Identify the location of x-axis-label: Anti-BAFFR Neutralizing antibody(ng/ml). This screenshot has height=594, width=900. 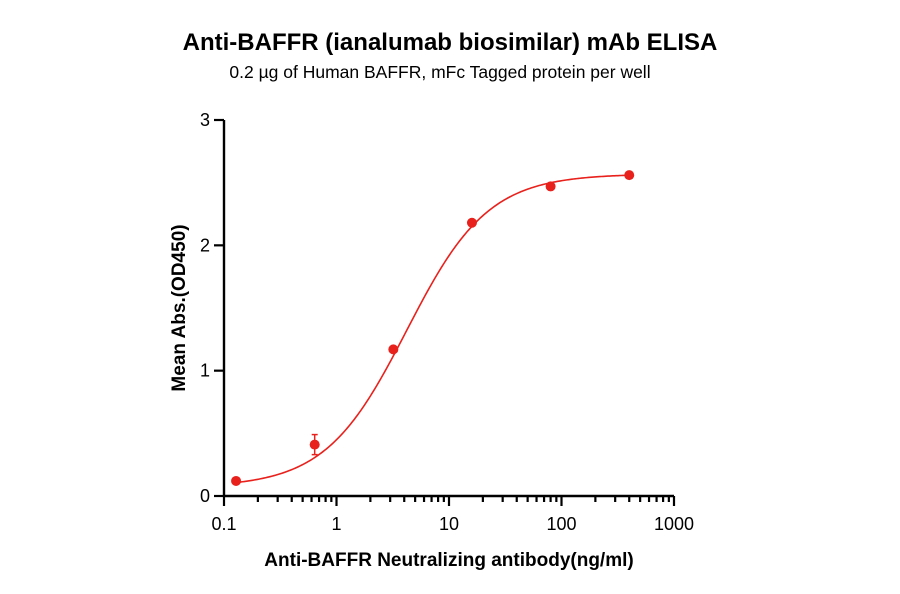
(448, 560).